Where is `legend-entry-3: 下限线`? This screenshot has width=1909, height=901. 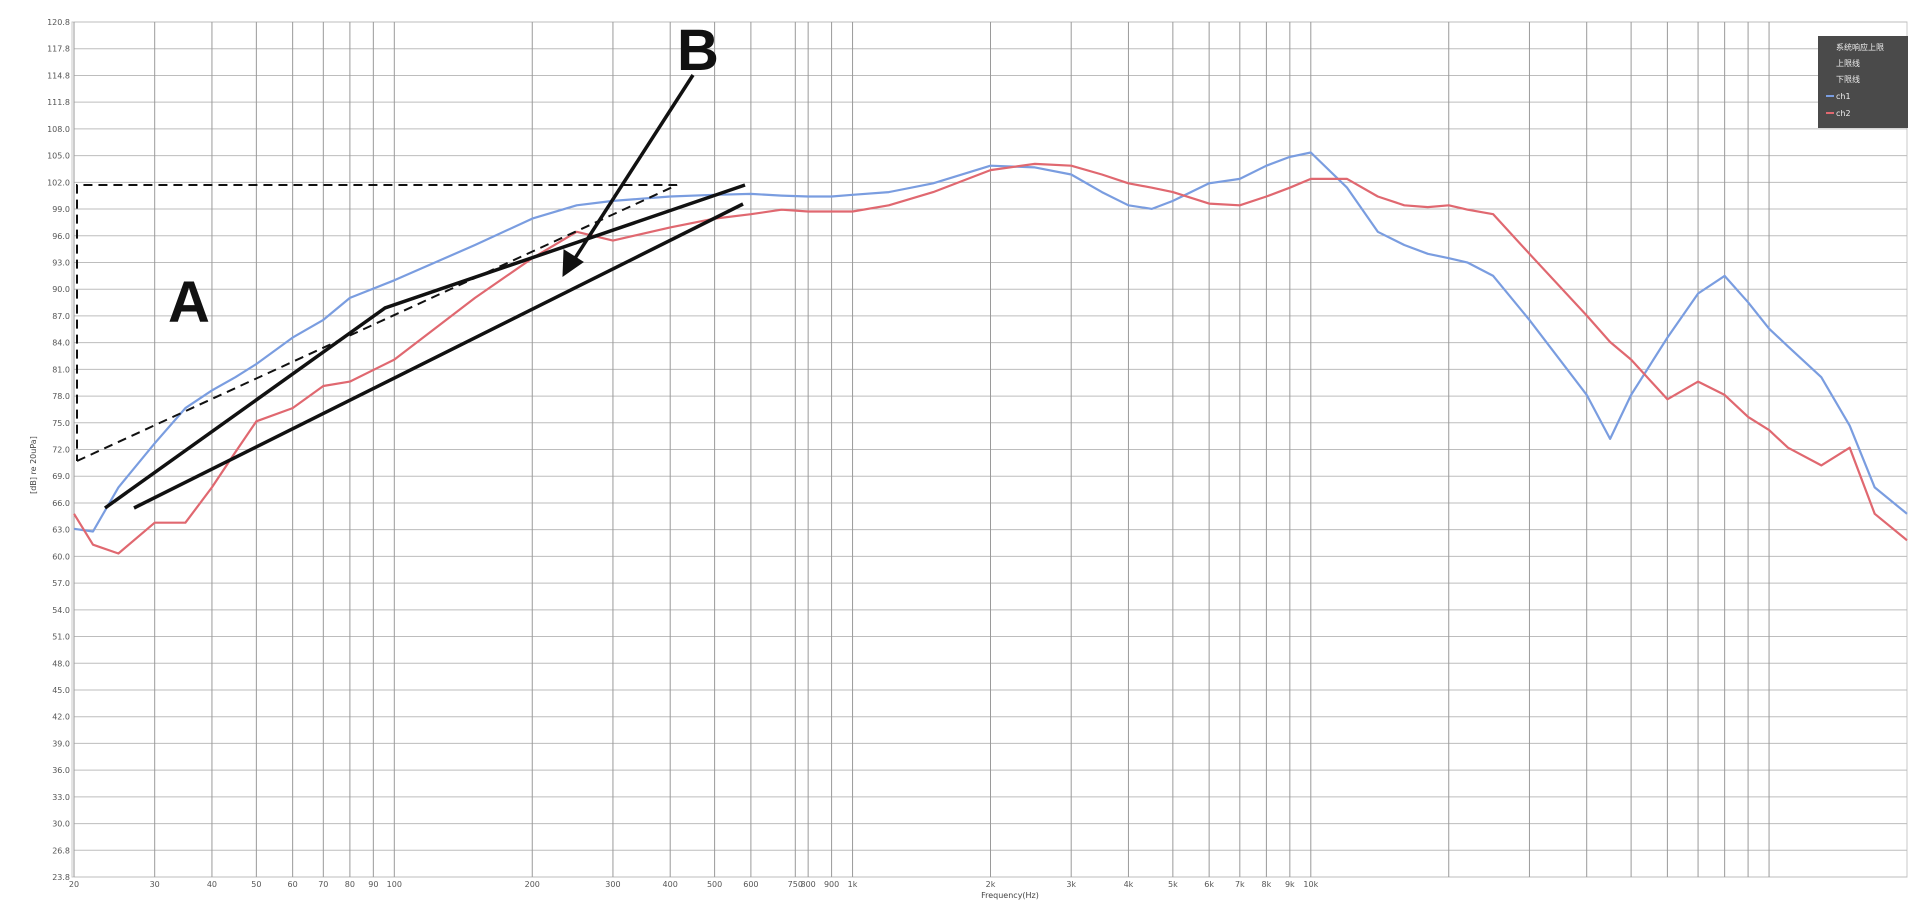 legend-entry-3: 下限线 is located at coordinates (1848, 79).